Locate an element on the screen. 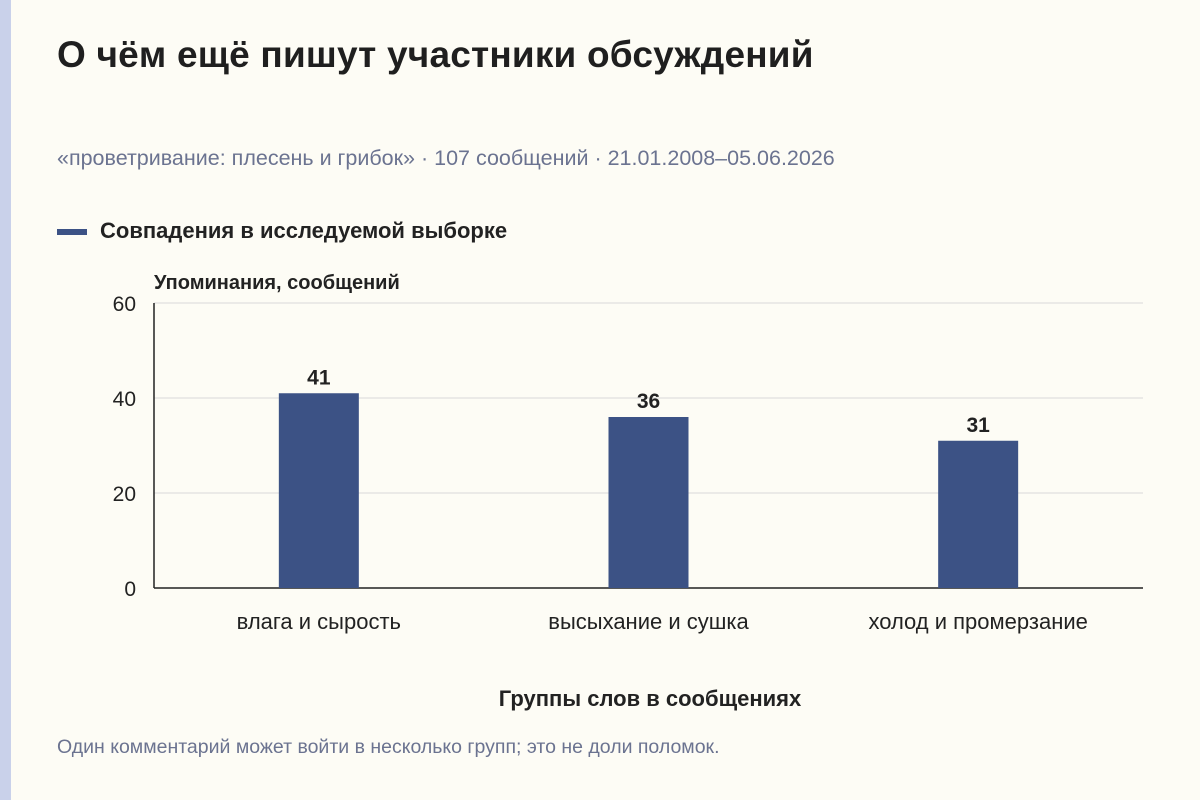 The width and height of the screenshot is (1200, 800). x-tick-label: влага и сырость is located at coordinates (319, 621).